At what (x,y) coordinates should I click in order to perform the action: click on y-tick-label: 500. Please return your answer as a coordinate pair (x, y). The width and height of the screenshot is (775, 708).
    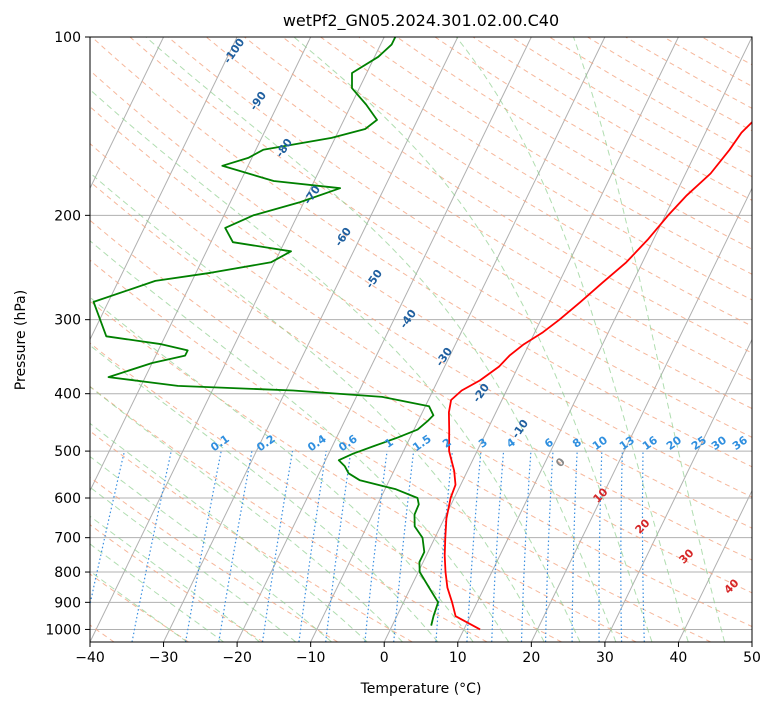
    Looking at the image, I should click on (67, 452).